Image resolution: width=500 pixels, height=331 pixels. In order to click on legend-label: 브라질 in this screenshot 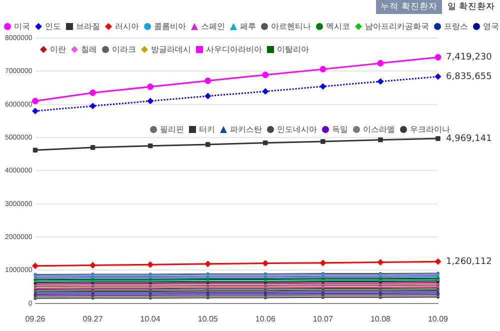, I will do `click(88, 26)`.